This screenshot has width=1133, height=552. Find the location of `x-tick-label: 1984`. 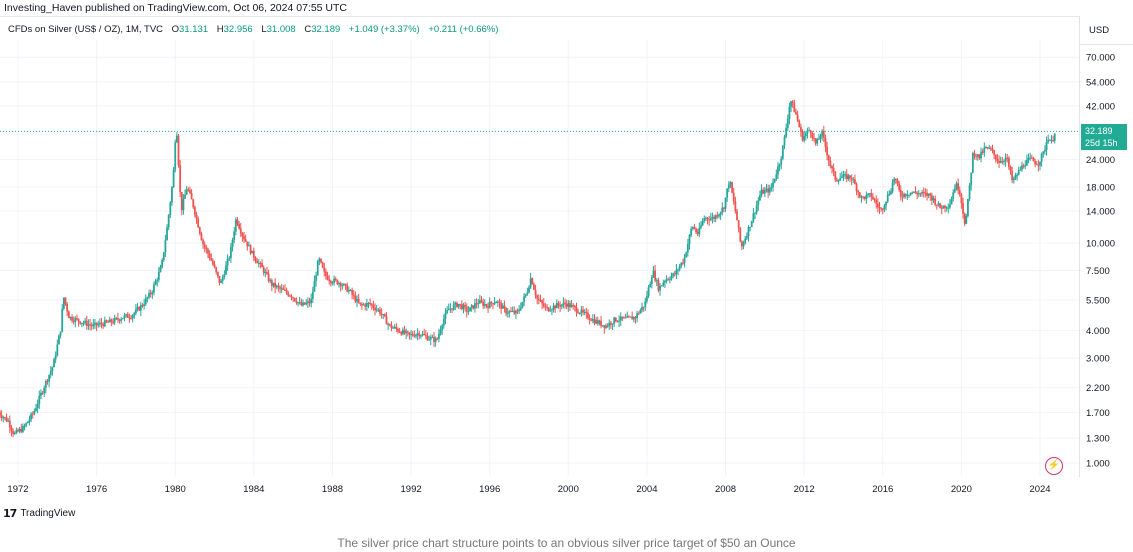

x-tick-label: 1984 is located at coordinates (253, 489).